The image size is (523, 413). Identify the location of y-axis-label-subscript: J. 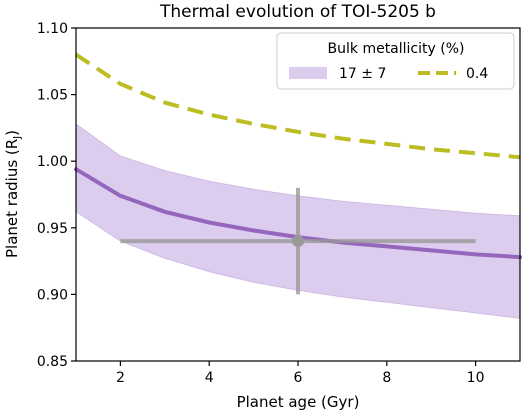
(17, 138).